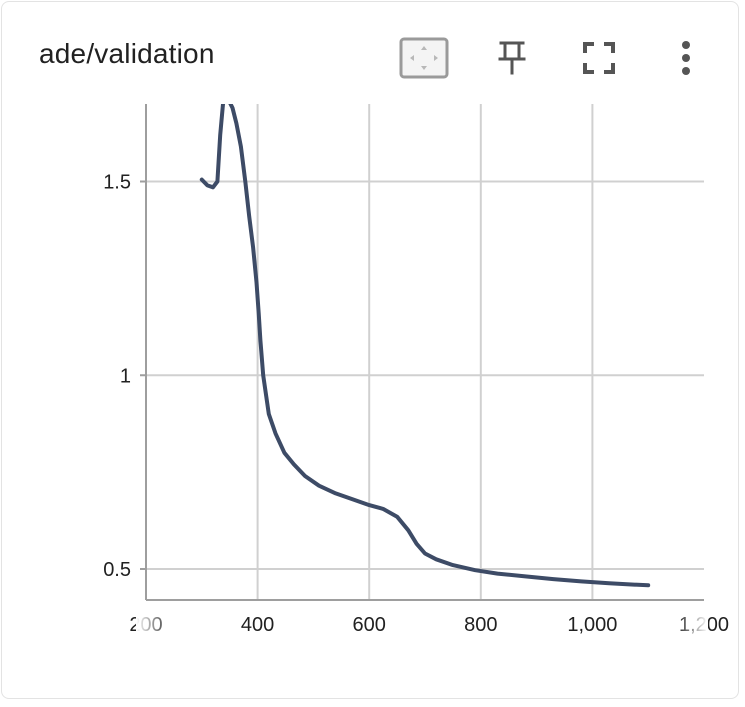 The height and width of the screenshot is (707, 745). I want to click on y-tick-label: 0.5, so click(117, 570).